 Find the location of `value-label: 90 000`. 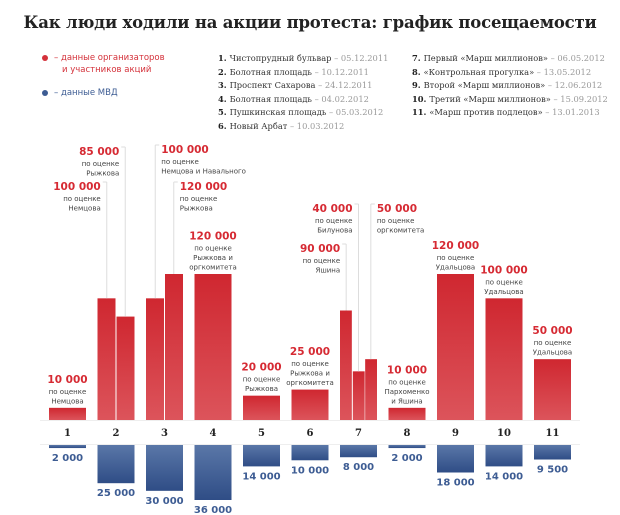

value-label: 90 000 is located at coordinates (320, 249).